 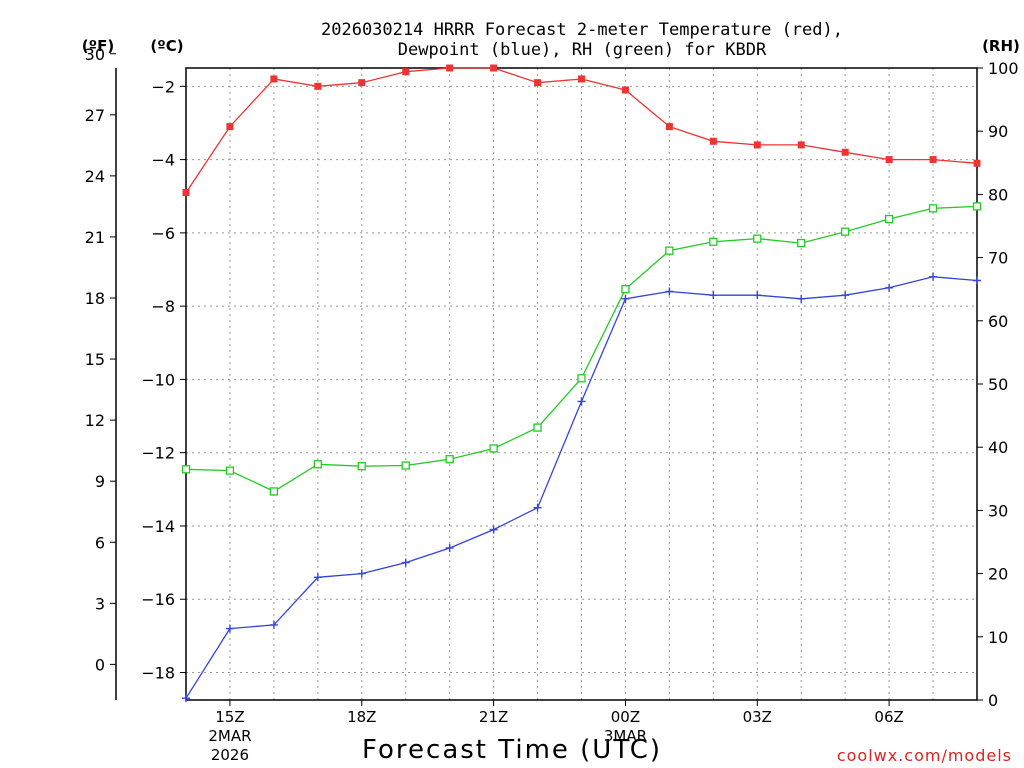 I want to click on x-axis-title: Forecast Time (UTC), so click(x=512, y=750).